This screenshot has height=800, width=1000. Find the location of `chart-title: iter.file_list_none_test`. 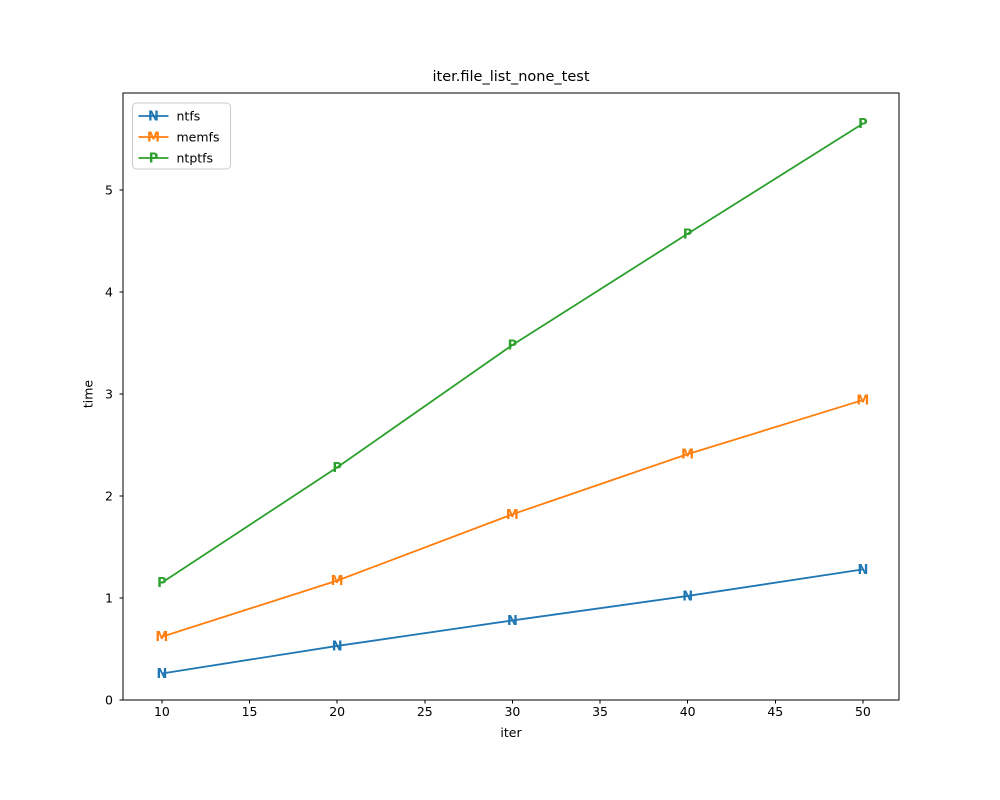

chart-title: iter.file_list_none_test is located at coordinates (511, 77).